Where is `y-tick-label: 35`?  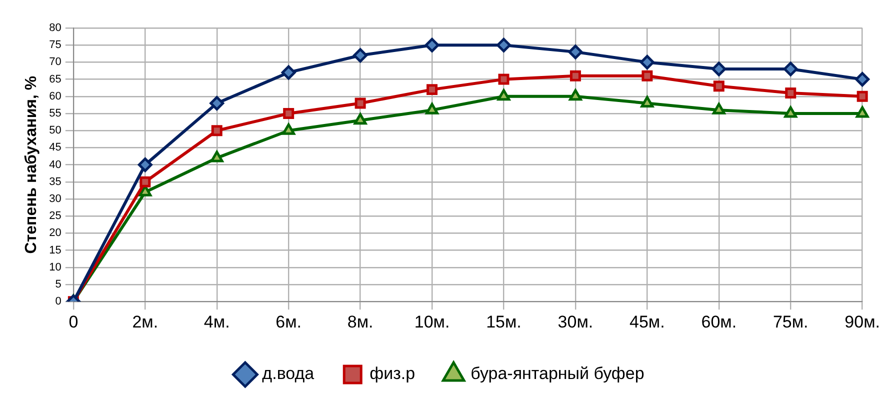 y-tick-label: 35 is located at coordinates (55, 182).